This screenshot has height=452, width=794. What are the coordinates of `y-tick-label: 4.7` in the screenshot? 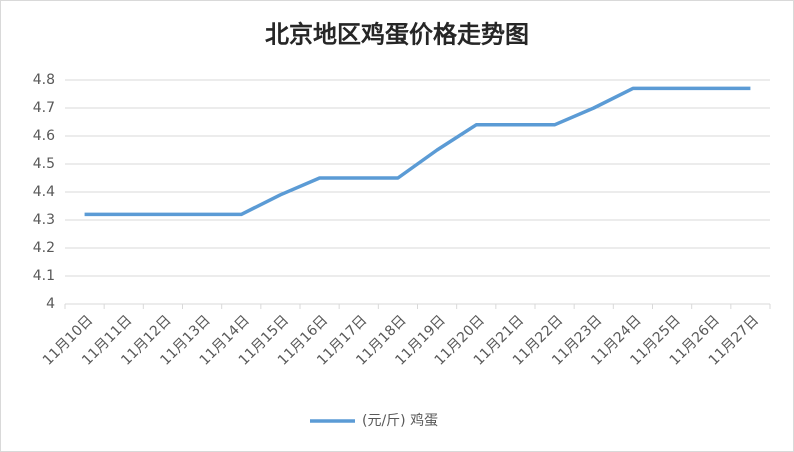 It's located at (44, 108).